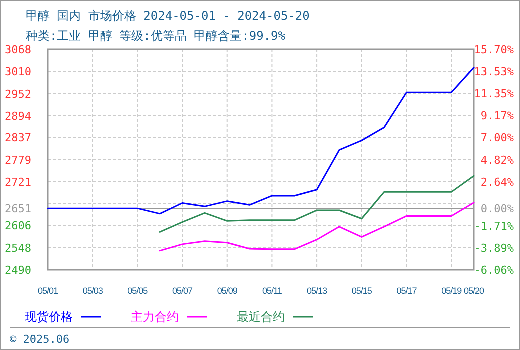 The image size is (520, 350). Describe the element at coordinates (18, 116) in the screenshot. I see `y-tick-label: 2894` at that location.